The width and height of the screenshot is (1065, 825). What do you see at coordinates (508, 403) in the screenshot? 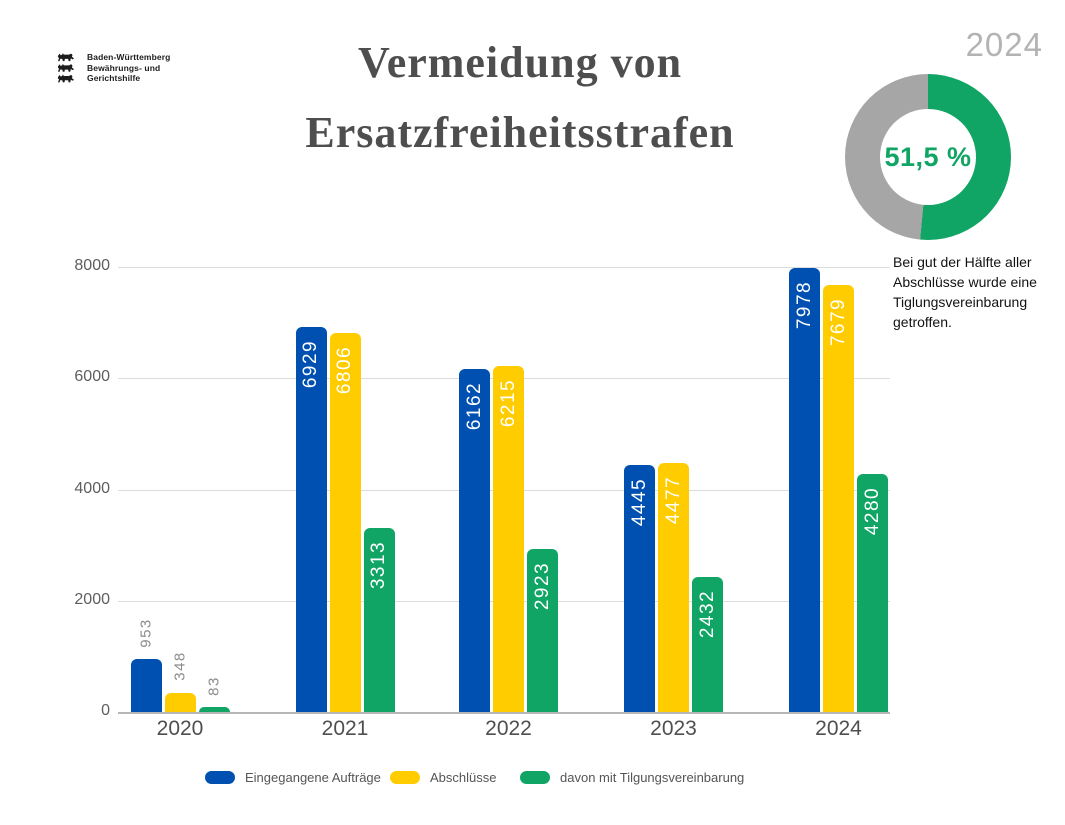
I see `bar-value-label: 6215` at bounding box center [508, 403].